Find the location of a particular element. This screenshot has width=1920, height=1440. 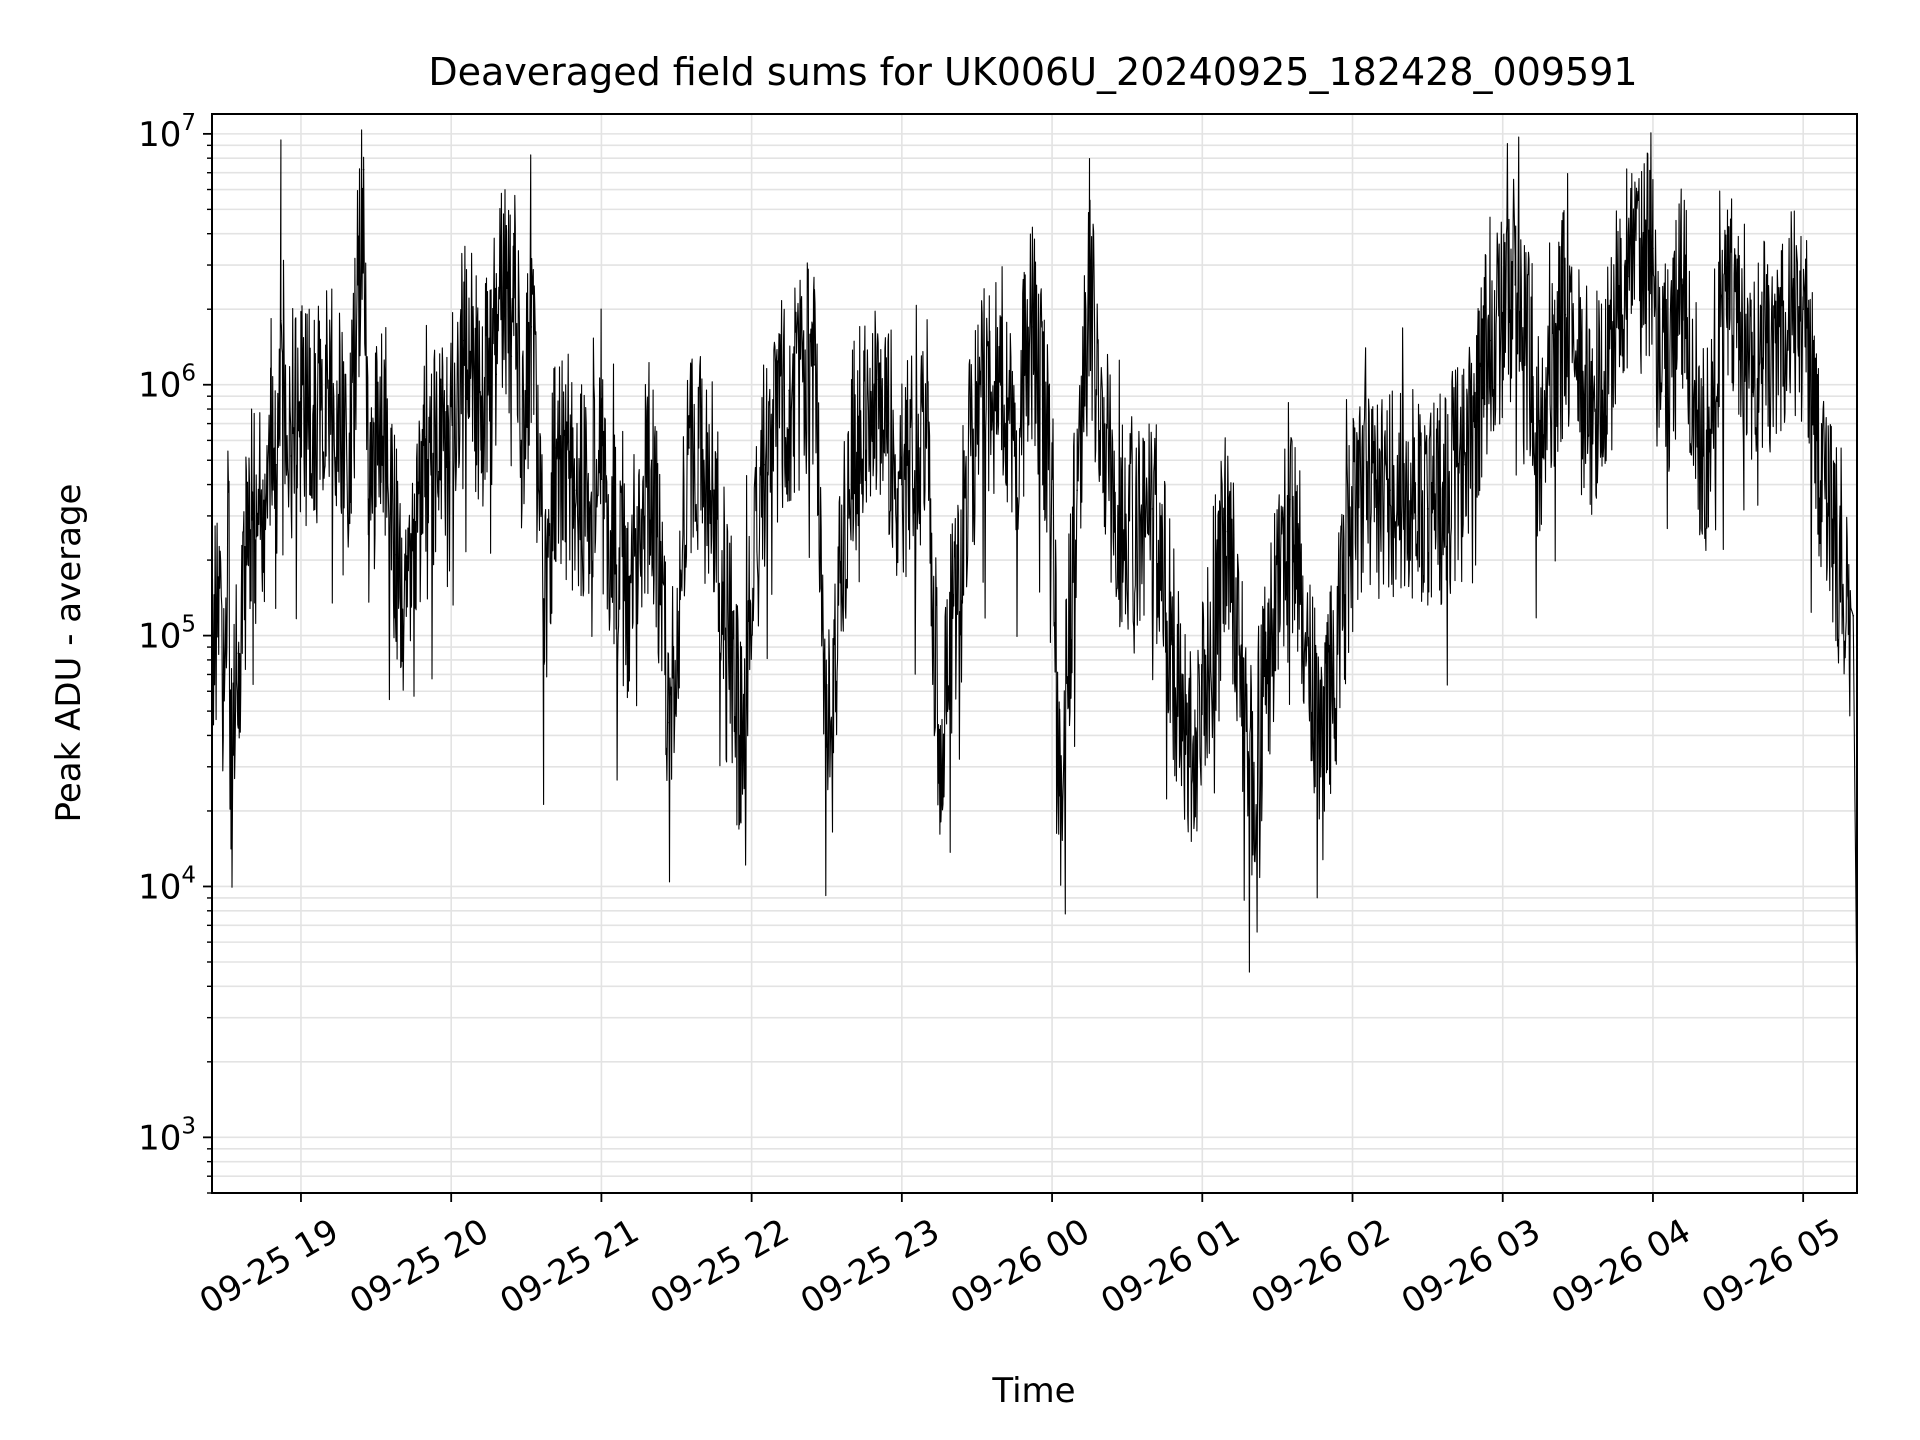

y-tick-label: 10⁵ is located at coordinates (167, 634).